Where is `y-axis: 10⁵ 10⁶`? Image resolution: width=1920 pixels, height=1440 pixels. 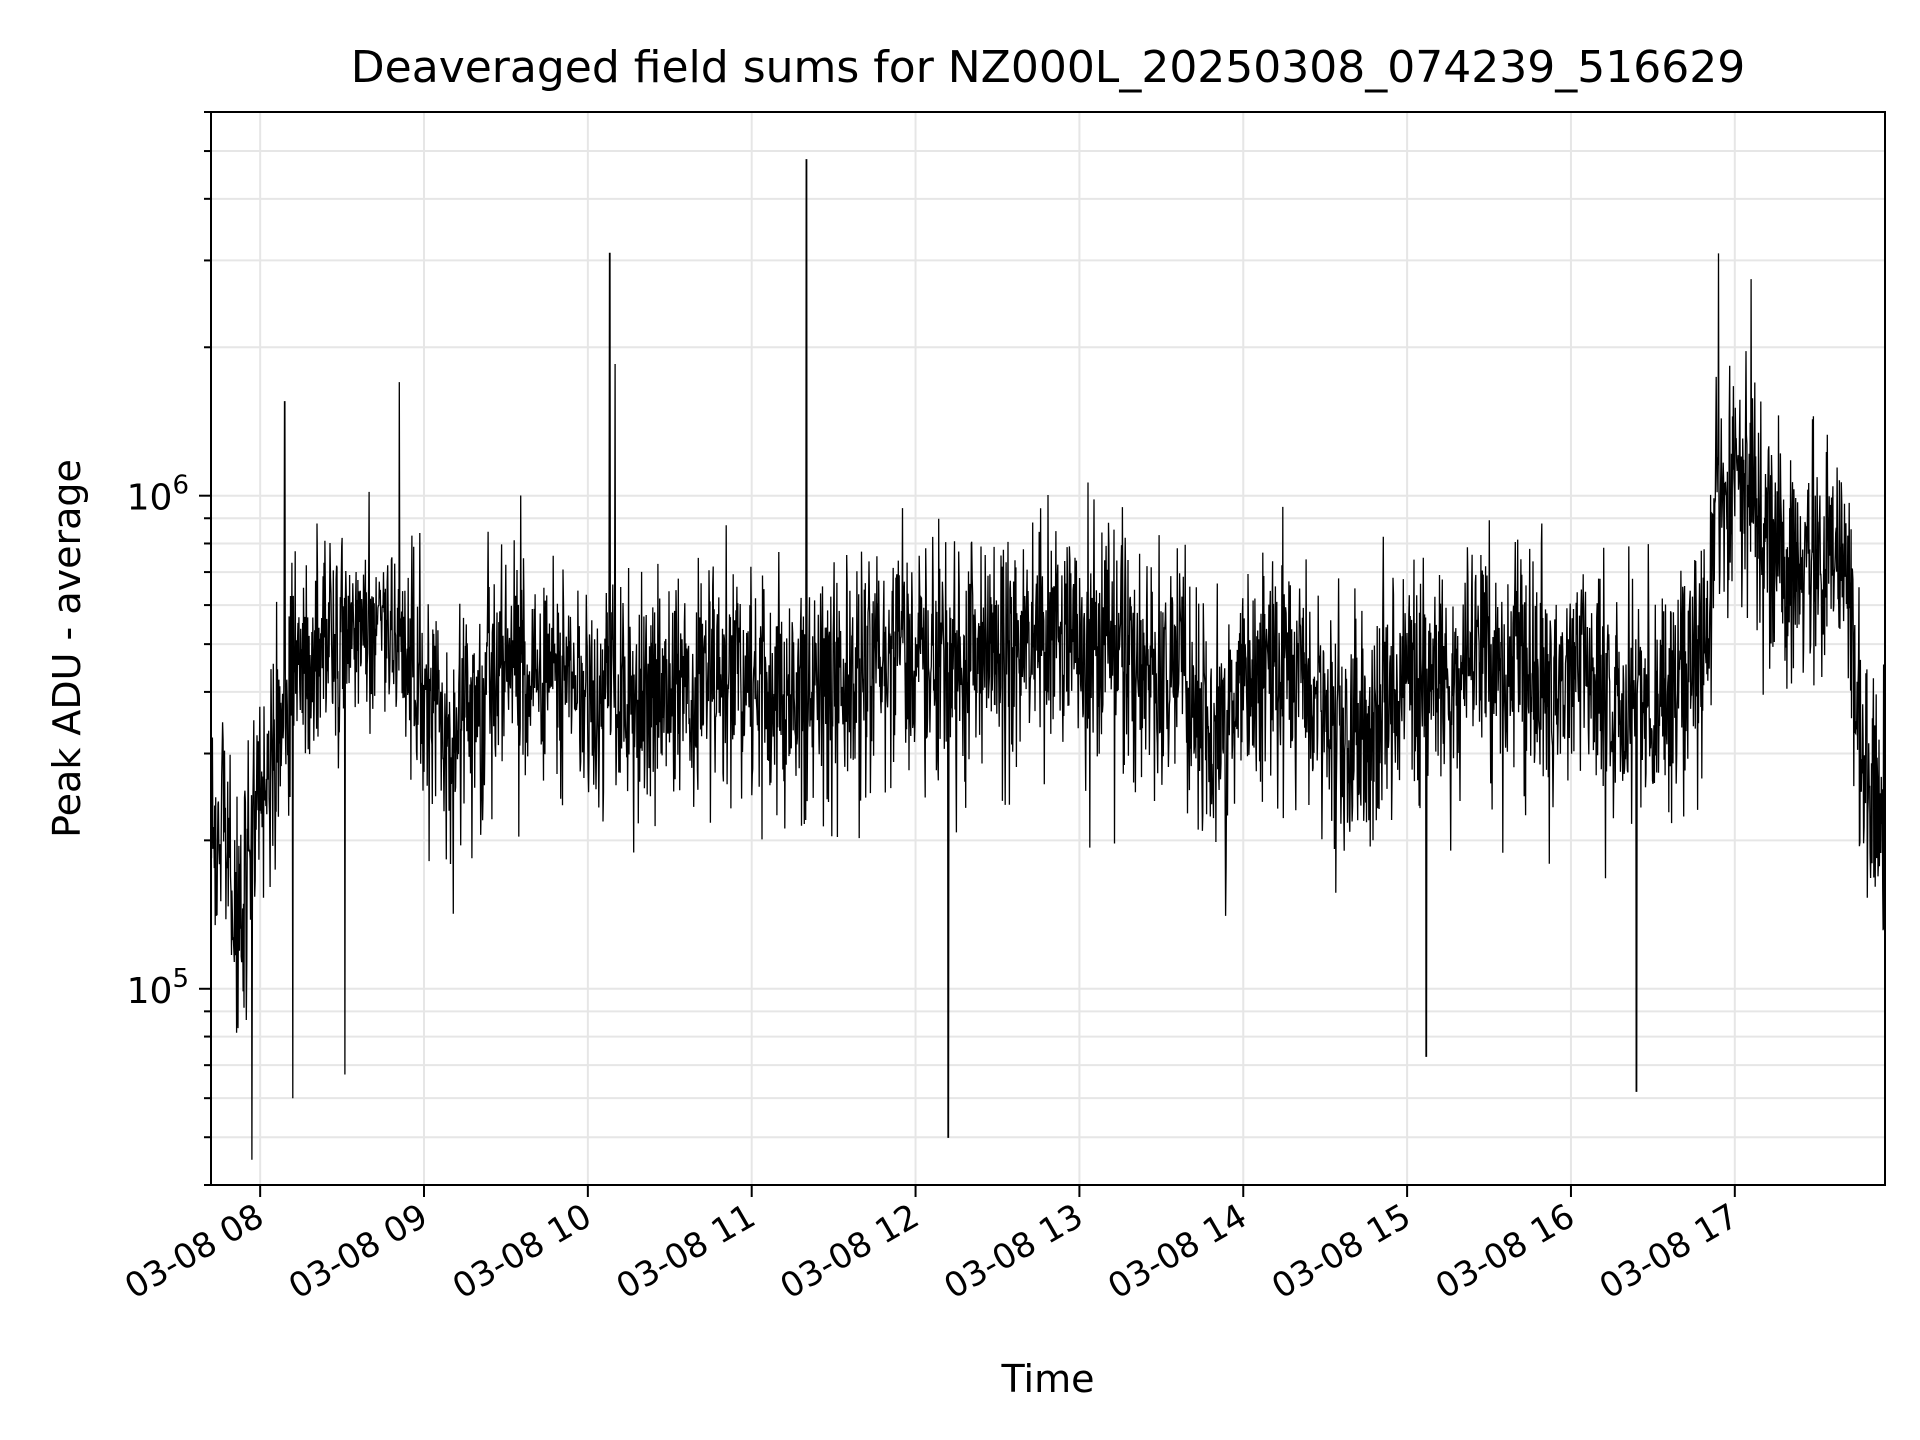
y-axis: 10⁵ 10⁶ is located at coordinates (169, 648).